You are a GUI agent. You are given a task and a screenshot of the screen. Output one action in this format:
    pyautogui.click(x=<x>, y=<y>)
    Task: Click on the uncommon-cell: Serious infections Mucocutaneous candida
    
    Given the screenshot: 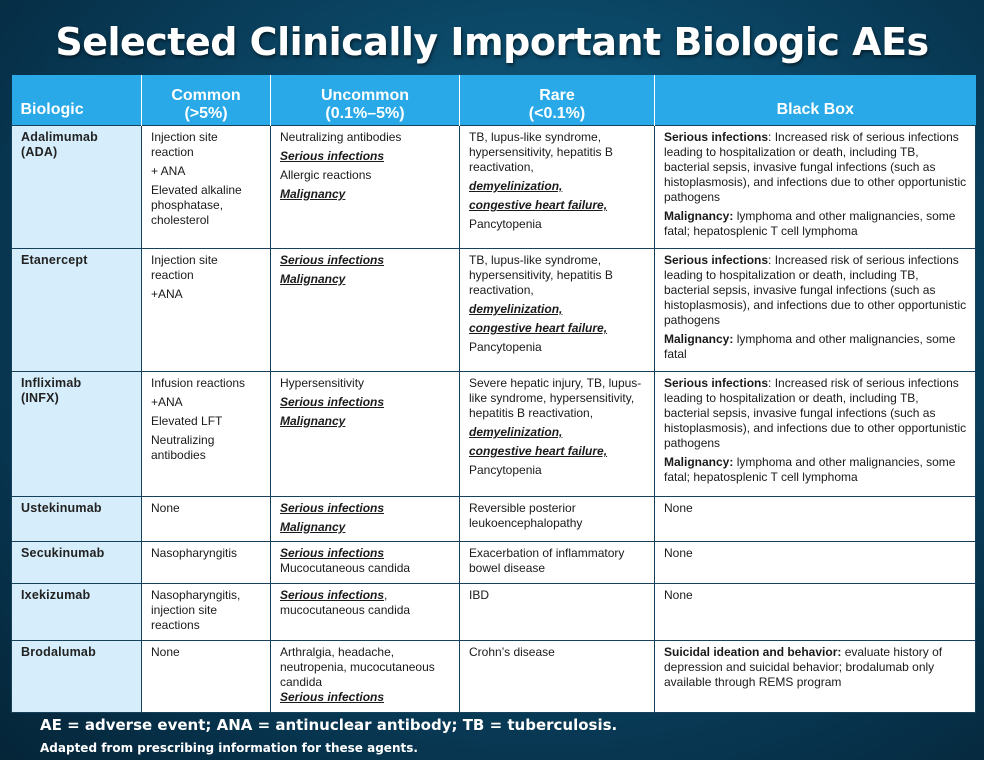 What is the action you would take?
    pyautogui.click(x=365, y=562)
    